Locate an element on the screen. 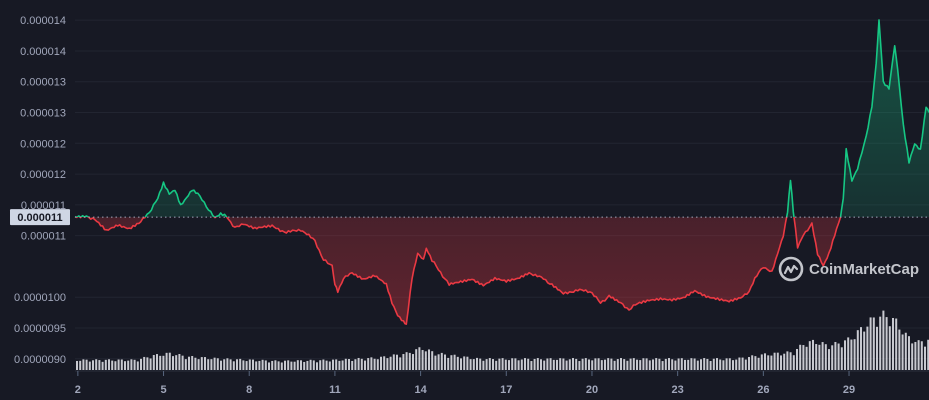  y-tick-label: 0.0000090 is located at coordinates (40, 360).